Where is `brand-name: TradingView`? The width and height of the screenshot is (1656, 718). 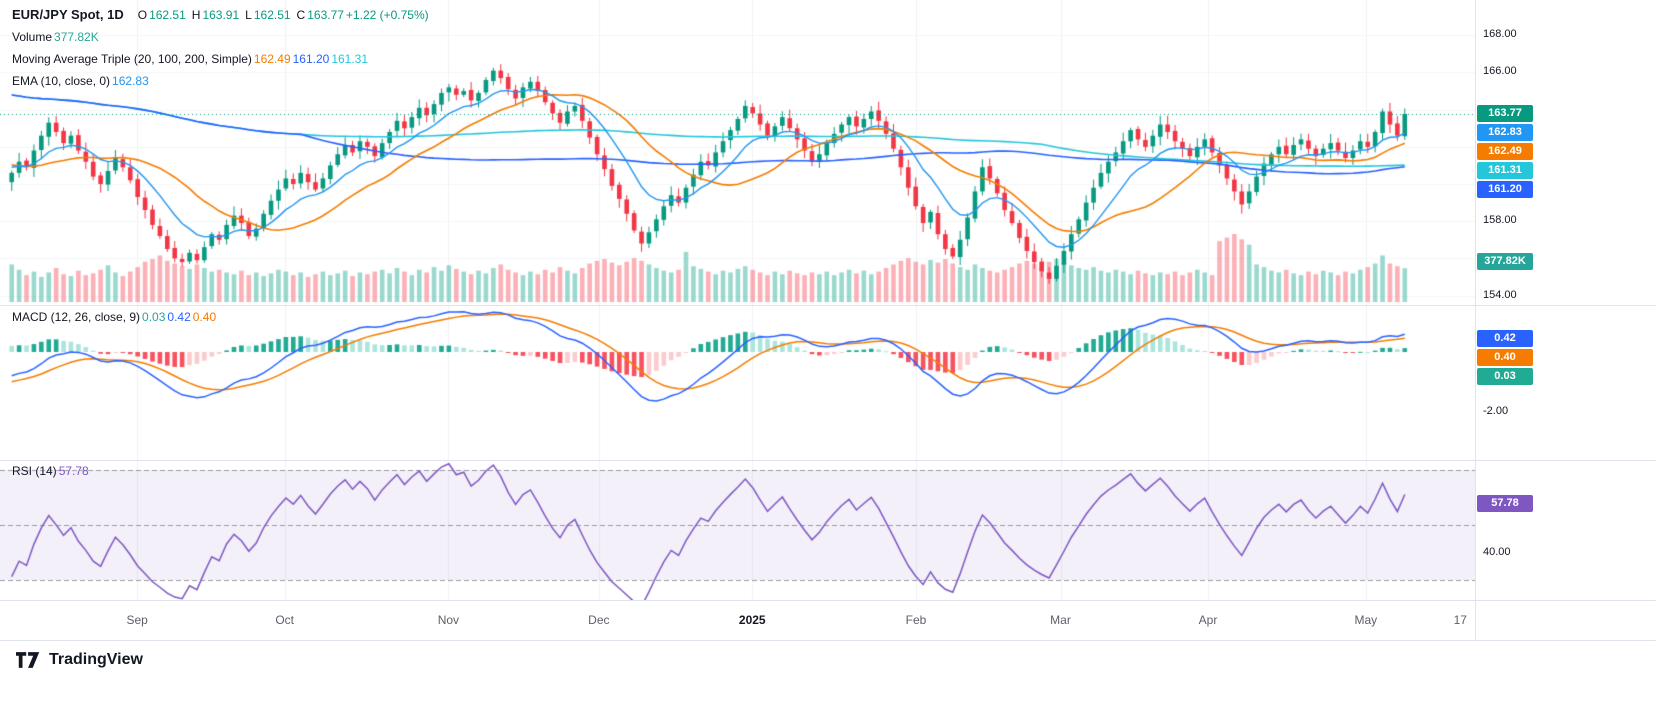 brand-name: TradingView is located at coordinates (96, 659).